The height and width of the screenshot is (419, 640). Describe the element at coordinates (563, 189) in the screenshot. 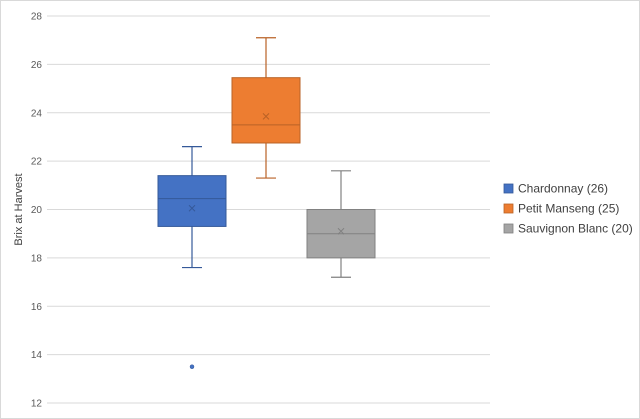

I see `legend-label-1: Chardonnay (26)` at that location.